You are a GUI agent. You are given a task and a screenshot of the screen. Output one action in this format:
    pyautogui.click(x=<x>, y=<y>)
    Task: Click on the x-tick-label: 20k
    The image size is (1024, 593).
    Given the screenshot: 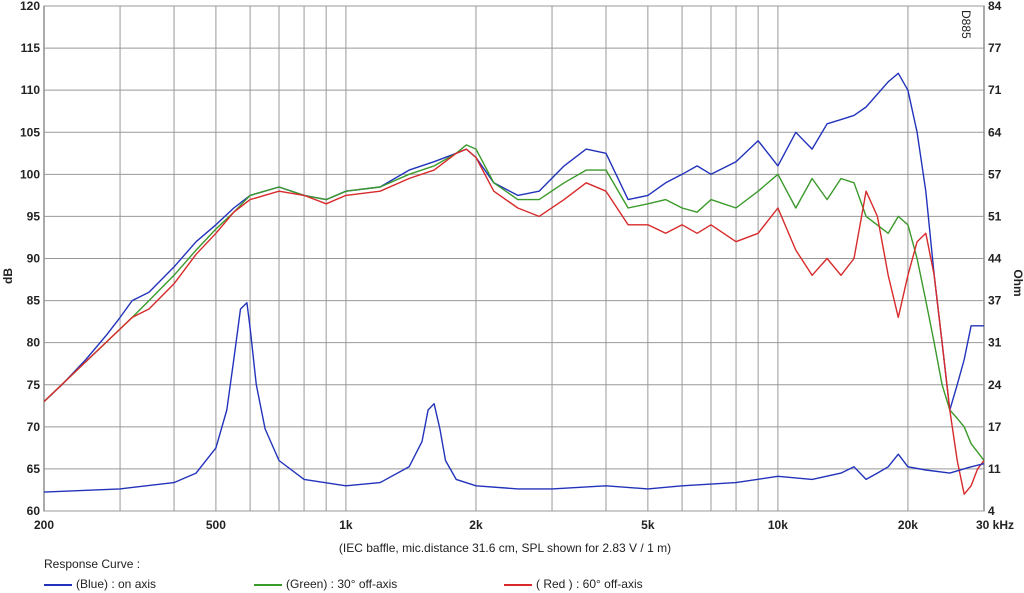 What is the action you would take?
    pyautogui.click(x=908, y=525)
    